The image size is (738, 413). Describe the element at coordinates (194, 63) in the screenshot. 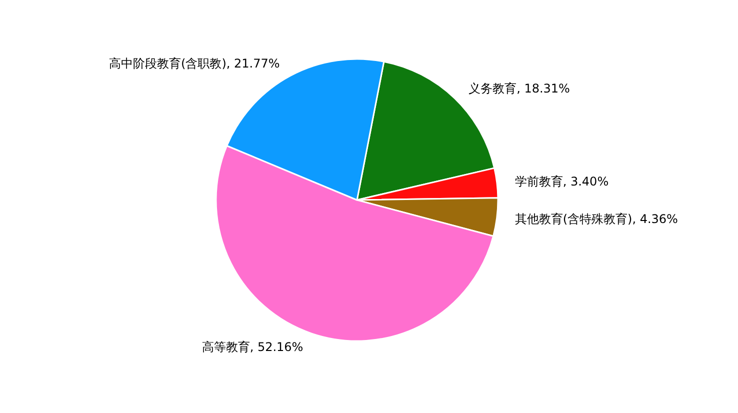

I see `slice-label: 高中阶段教育(含职教), 21.77%` at that location.